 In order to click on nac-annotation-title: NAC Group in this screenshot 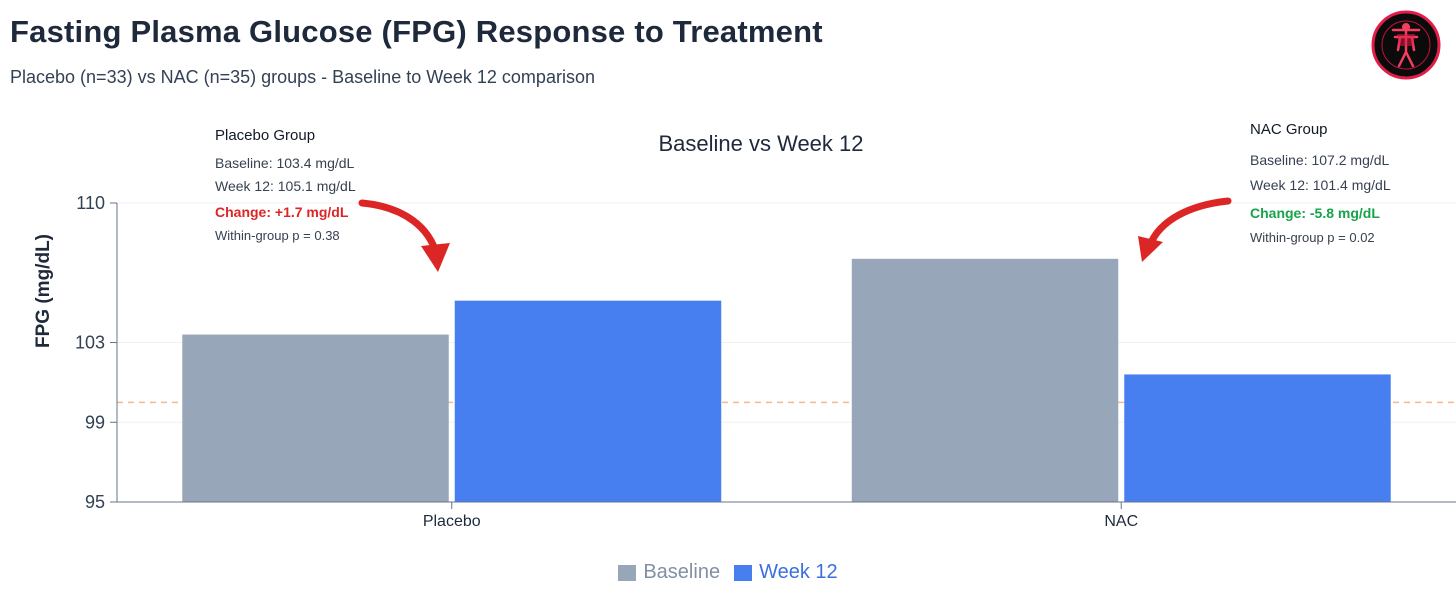, I will do `click(1289, 129)`.